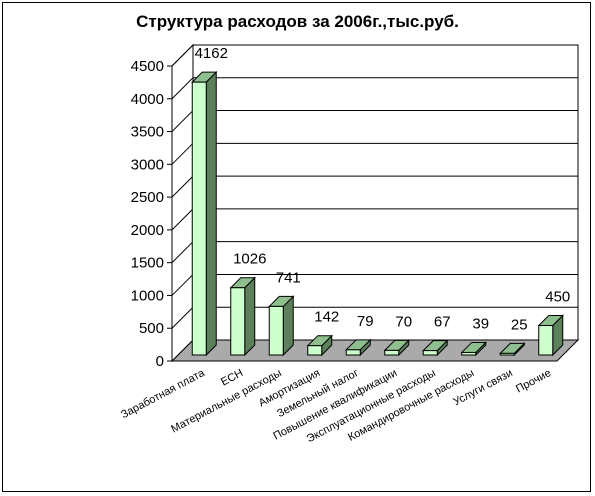 The width and height of the screenshot is (595, 496). I want to click on y-tick-label: 4500, so click(147, 66).